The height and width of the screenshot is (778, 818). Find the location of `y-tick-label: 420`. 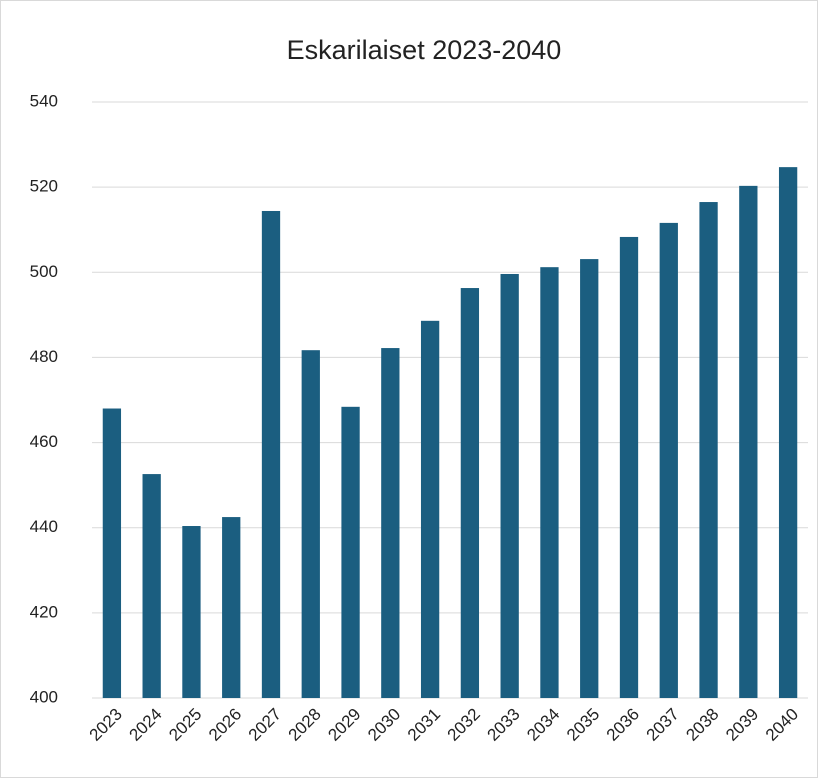

y-tick-label: 420 is located at coordinates (44, 611).